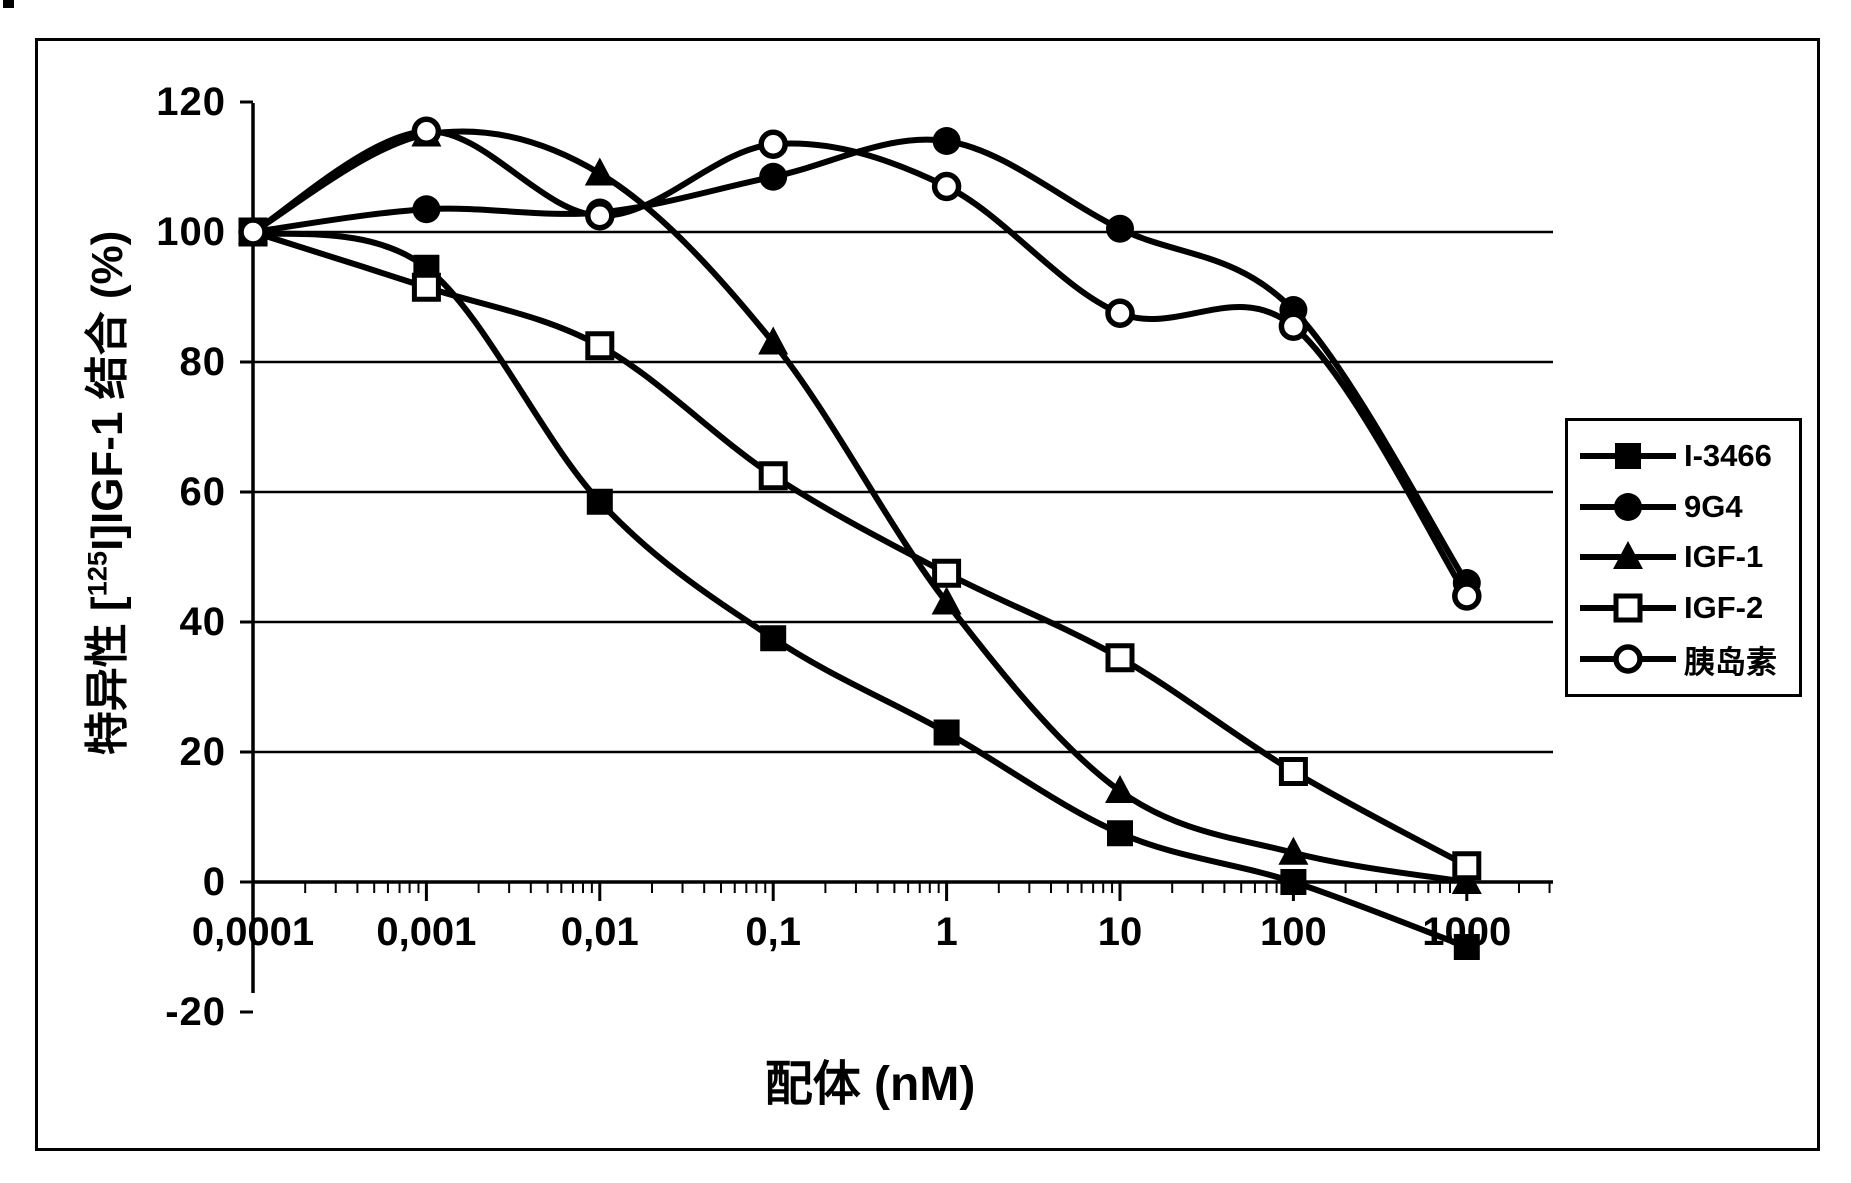 This screenshot has height=1183, width=1851. Describe the element at coordinates (202, 362) in the screenshot. I see `y-tick-label-80: 80` at that location.